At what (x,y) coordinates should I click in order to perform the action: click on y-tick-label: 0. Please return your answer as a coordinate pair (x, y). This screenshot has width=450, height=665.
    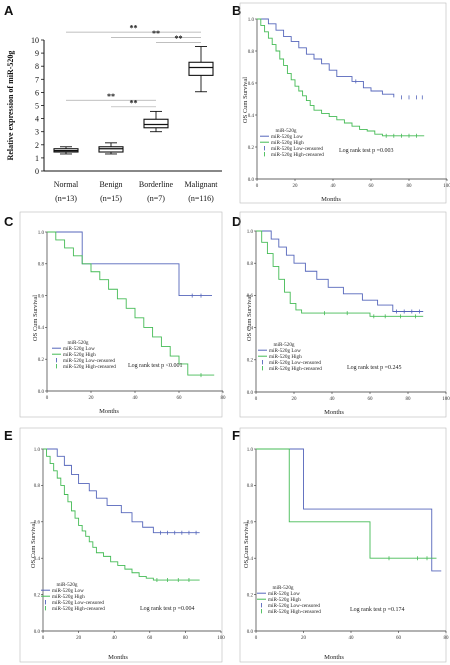
    Looking at the image, I should click on (37, 171).